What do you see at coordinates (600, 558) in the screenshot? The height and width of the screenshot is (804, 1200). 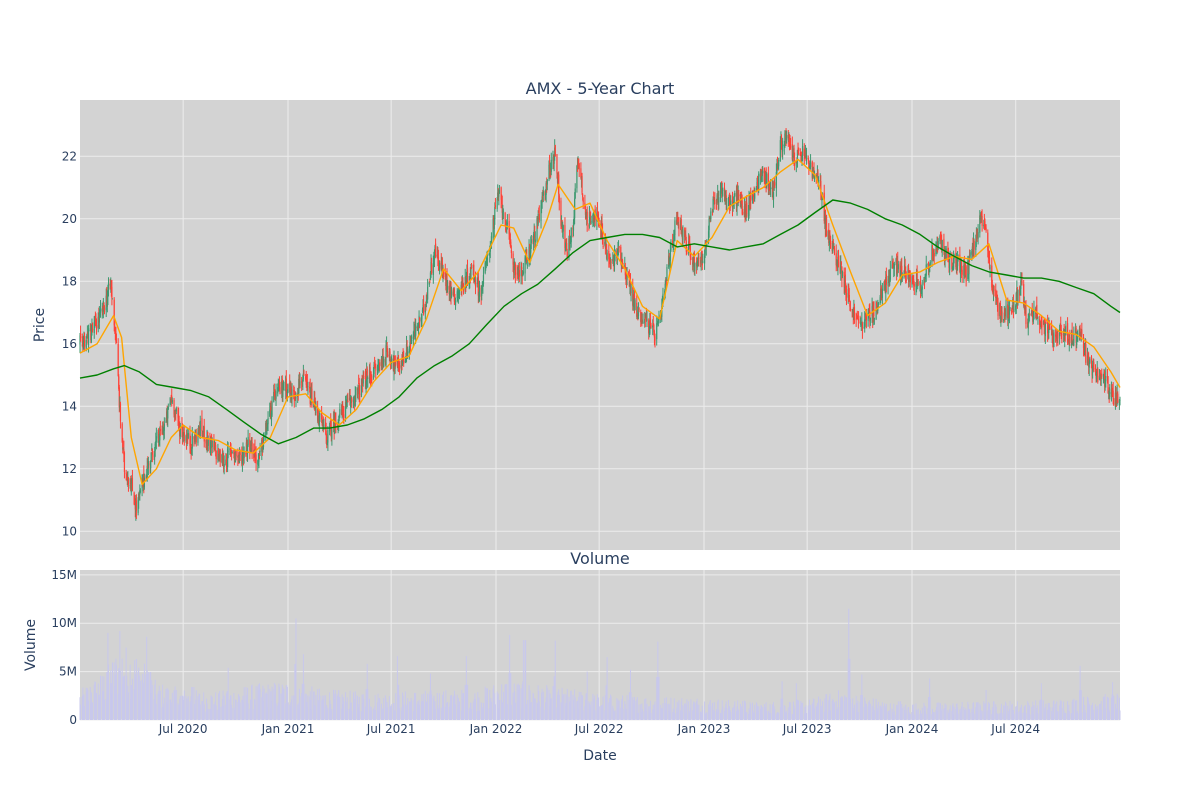 I see `volume-chart-title: Volume` at bounding box center [600, 558].